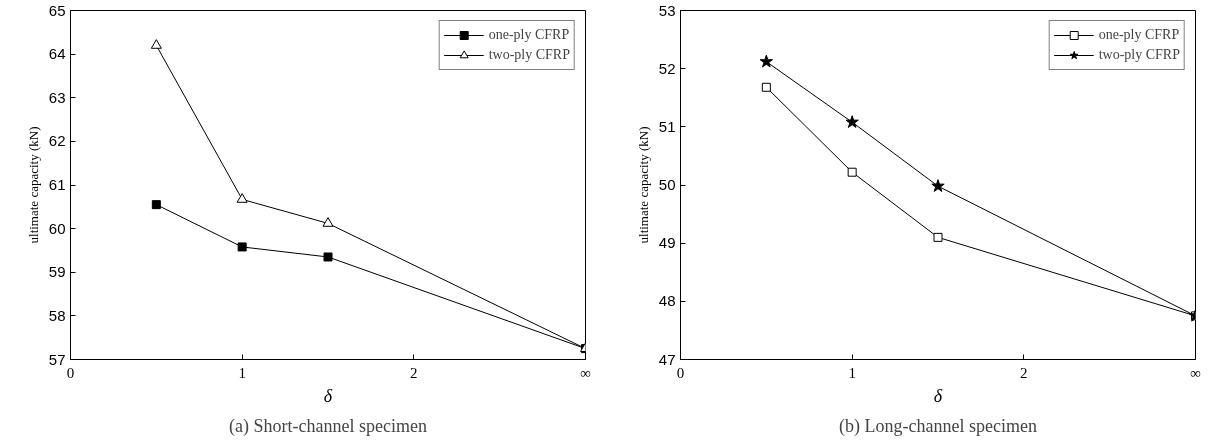  Describe the element at coordinates (667, 243) in the screenshot. I see `y-tick-label: 49` at that location.